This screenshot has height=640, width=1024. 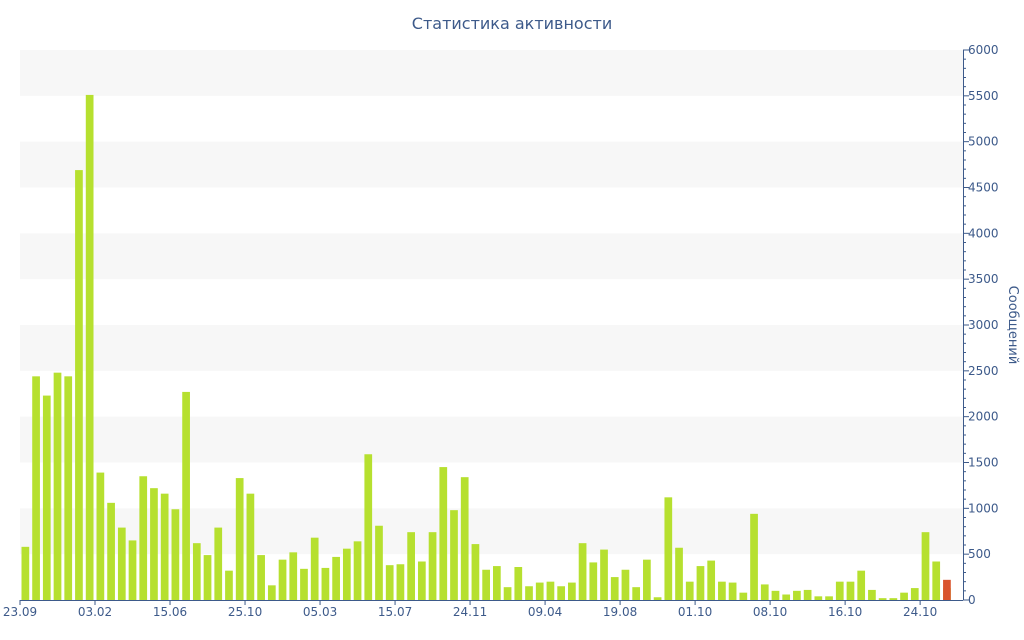 What do you see at coordinates (20, 612) in the screenshot?
I see `x-tick-label: 23.09` at bounding box center [20, 612].